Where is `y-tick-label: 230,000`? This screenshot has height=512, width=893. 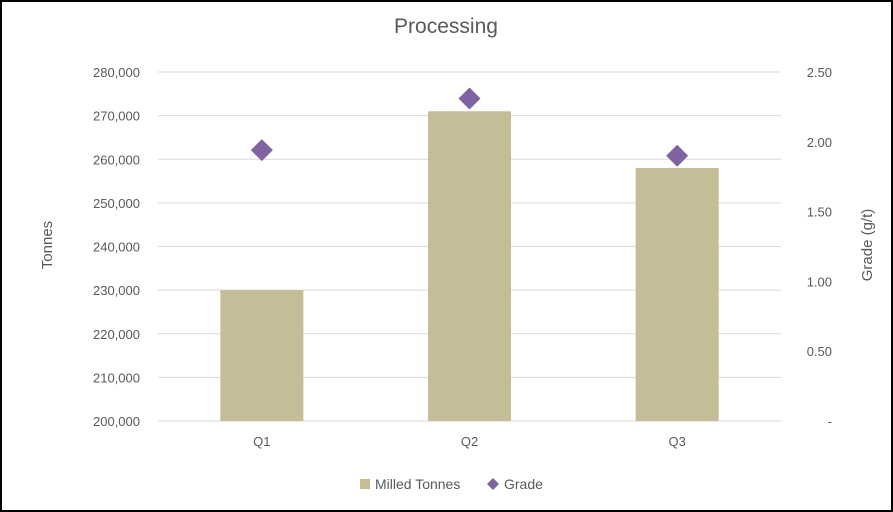 y-tick-label: 230,000 is located at coordinates (116, 290).